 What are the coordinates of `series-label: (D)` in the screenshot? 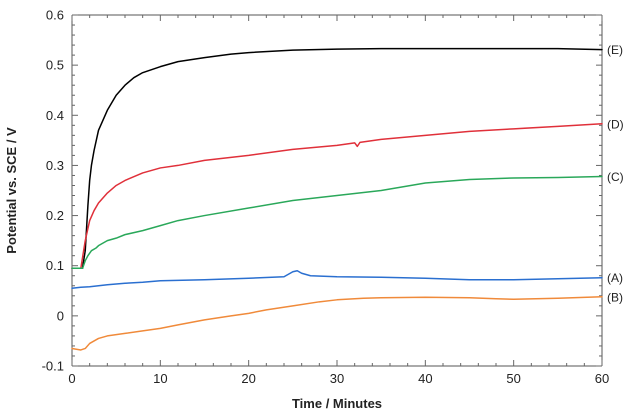 It's located at (615, 124).